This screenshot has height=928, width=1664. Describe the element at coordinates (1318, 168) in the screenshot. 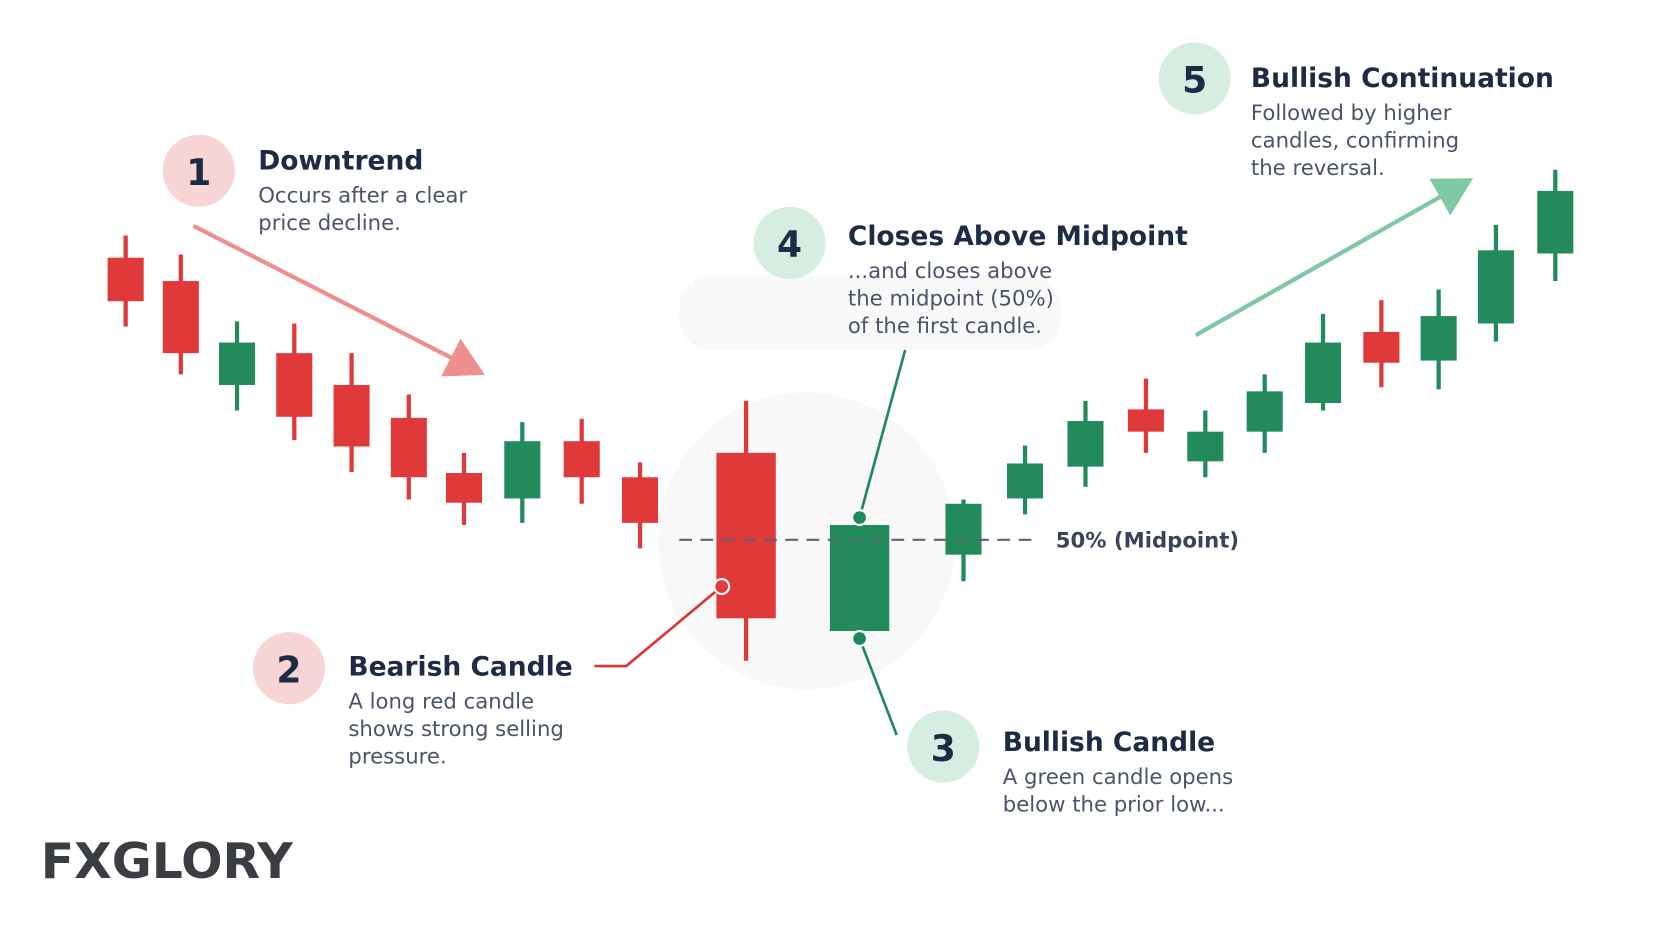

I see `callout-text: the reversal.` at that location.